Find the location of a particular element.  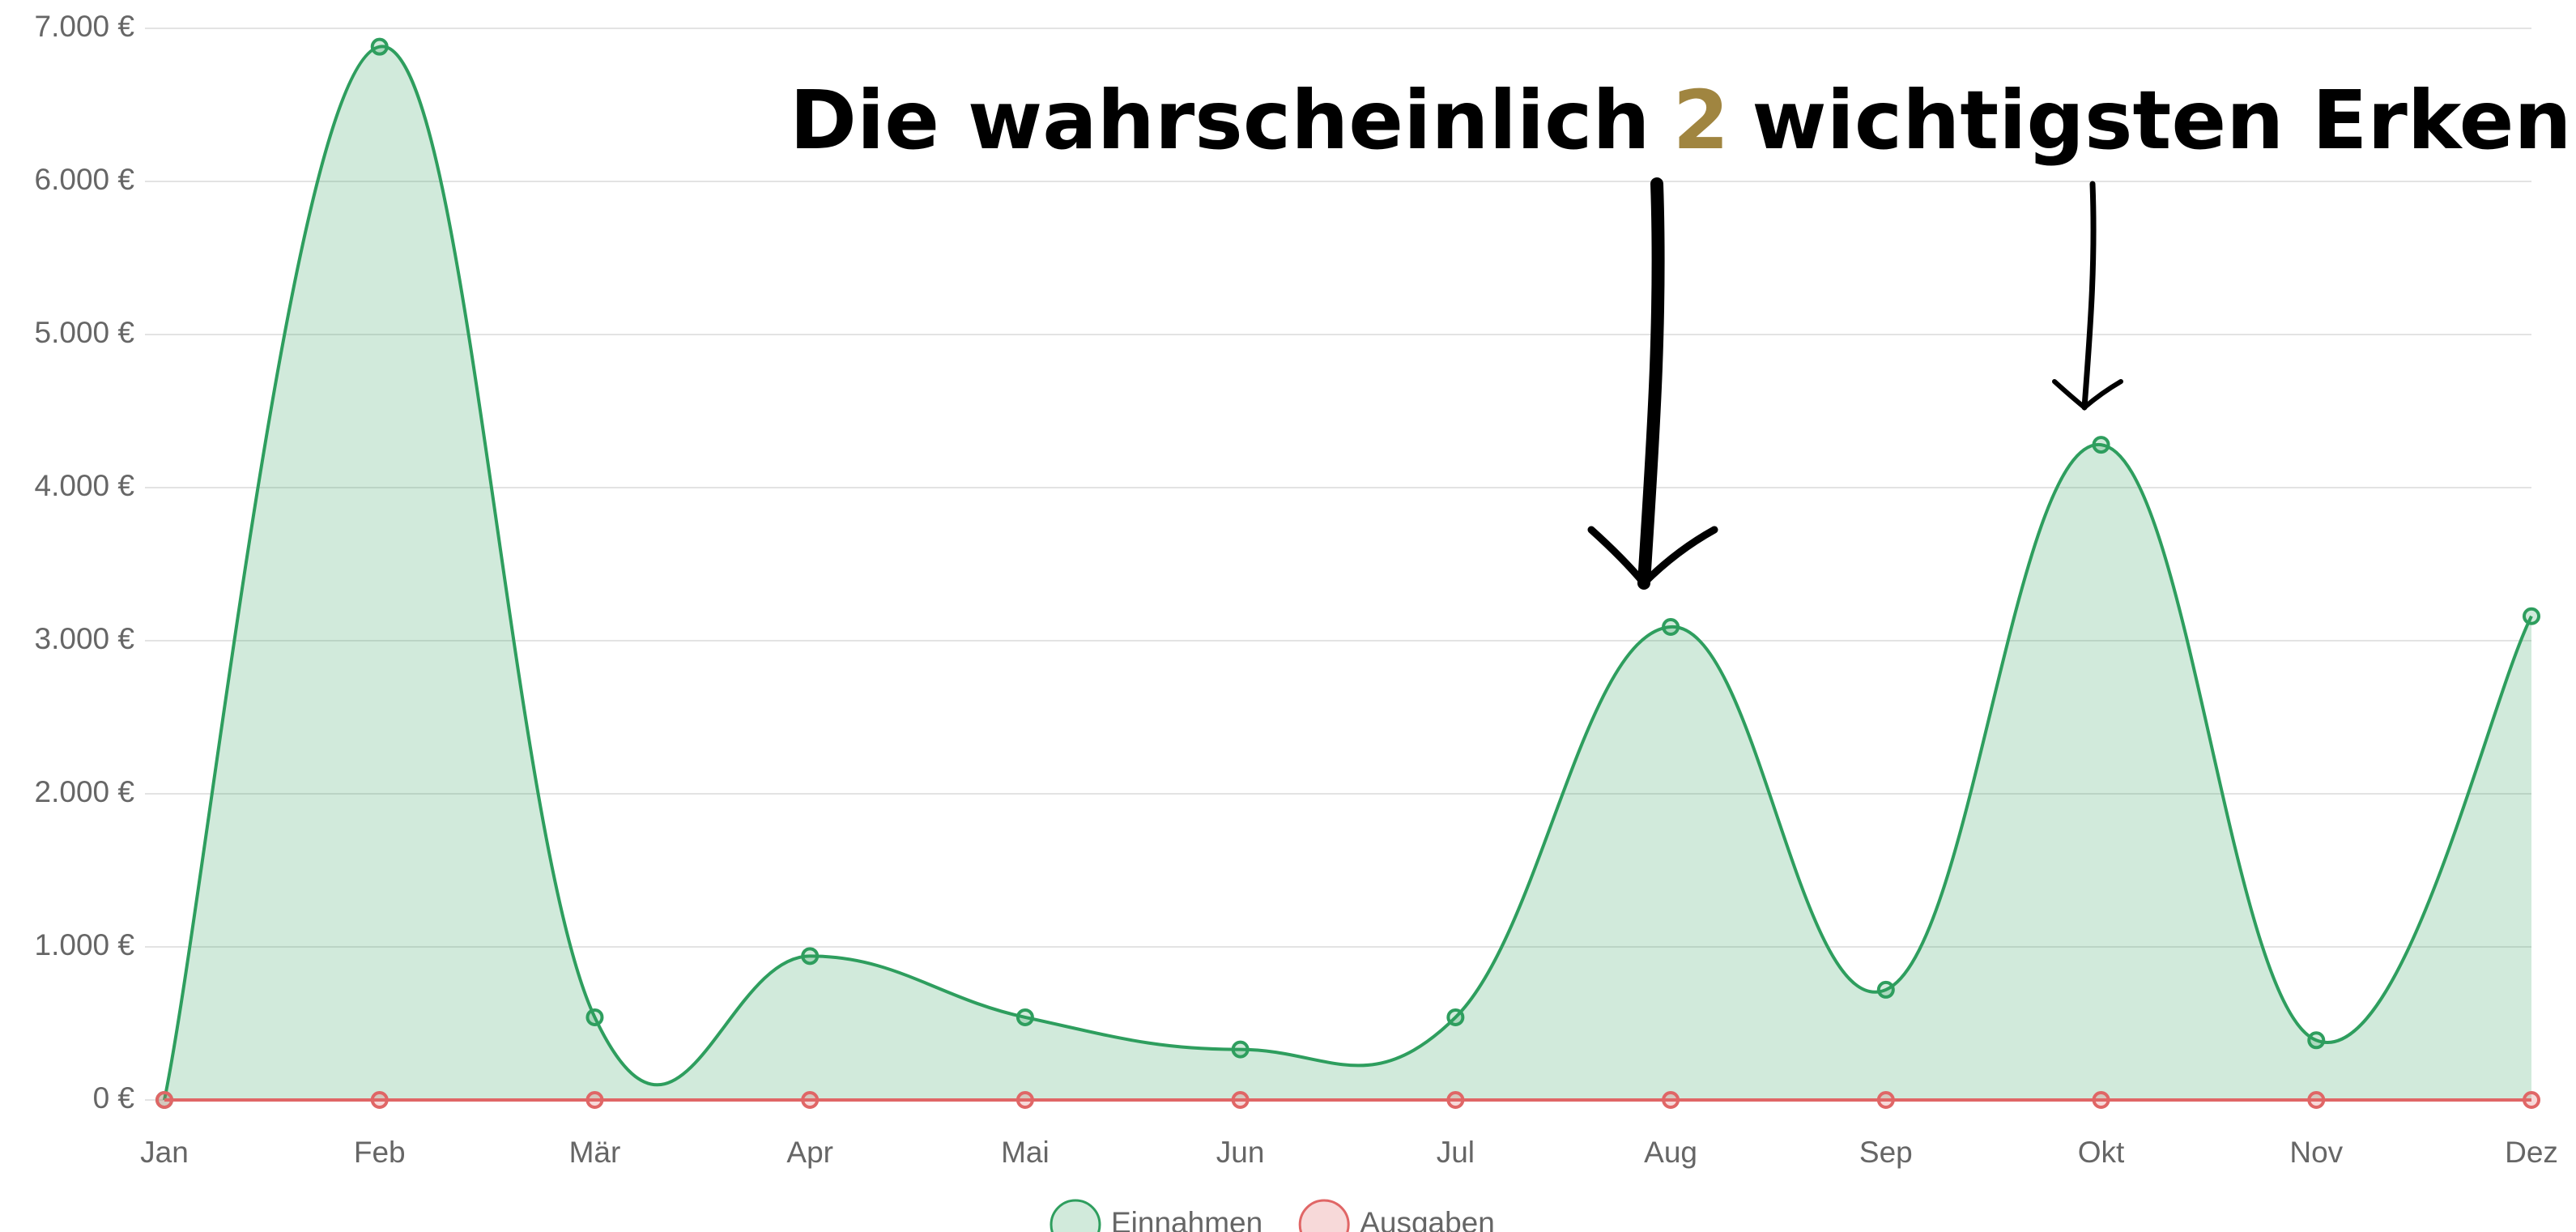

legend-label: Einnahmen is located at coordinates (1186, 1219).